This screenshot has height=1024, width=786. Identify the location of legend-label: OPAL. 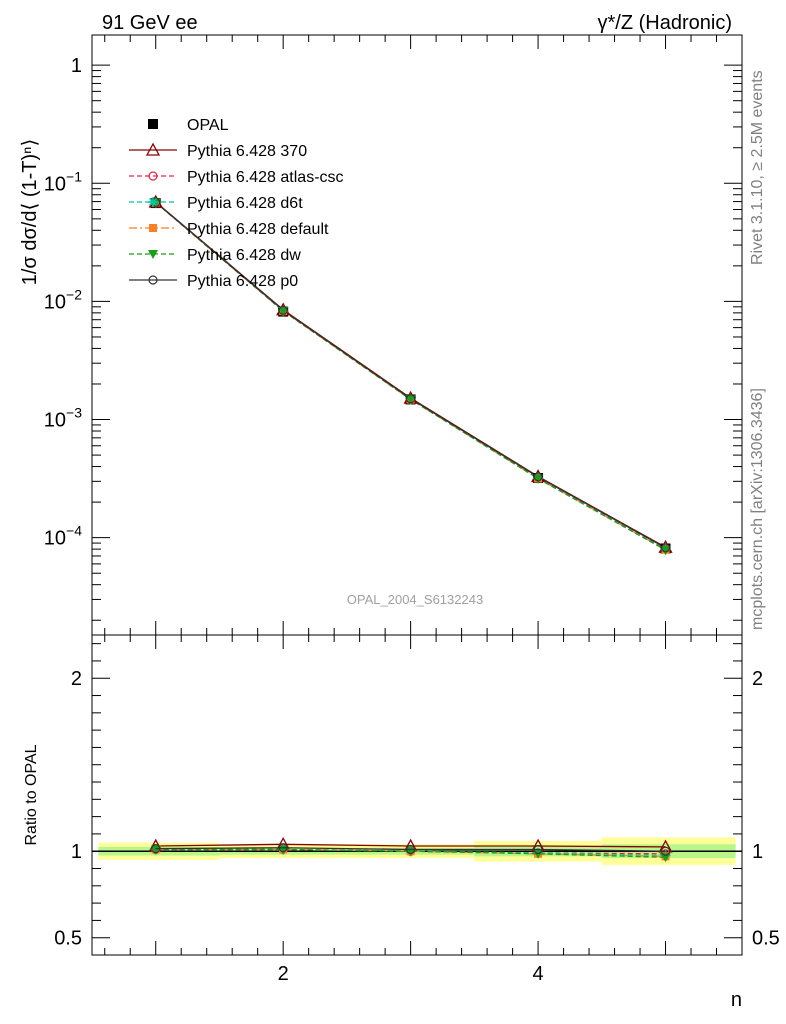
(208, 125).